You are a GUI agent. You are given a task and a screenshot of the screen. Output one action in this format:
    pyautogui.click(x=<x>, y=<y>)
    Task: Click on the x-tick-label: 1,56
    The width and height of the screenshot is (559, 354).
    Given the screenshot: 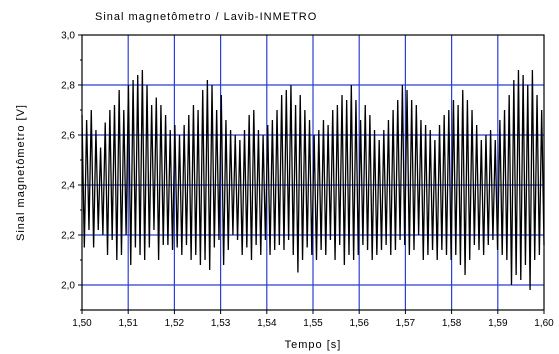 What is the action you would take?
    pyautogui.click(x=359, y=323)
    